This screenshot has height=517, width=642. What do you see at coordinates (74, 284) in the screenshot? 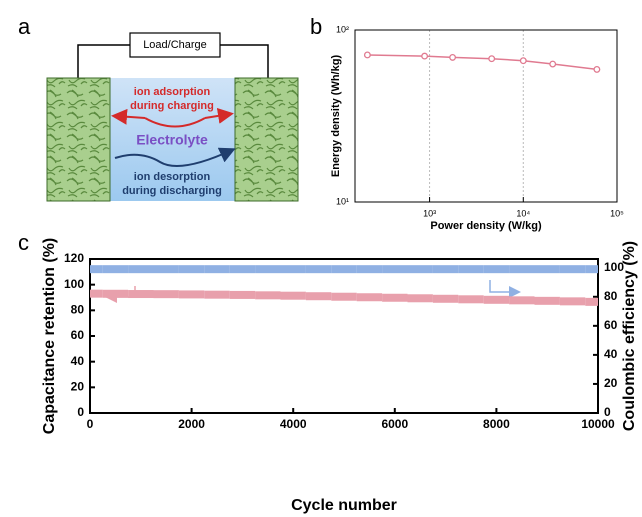
I see `y-tick-label: 100` at bounding box center [74, 284].